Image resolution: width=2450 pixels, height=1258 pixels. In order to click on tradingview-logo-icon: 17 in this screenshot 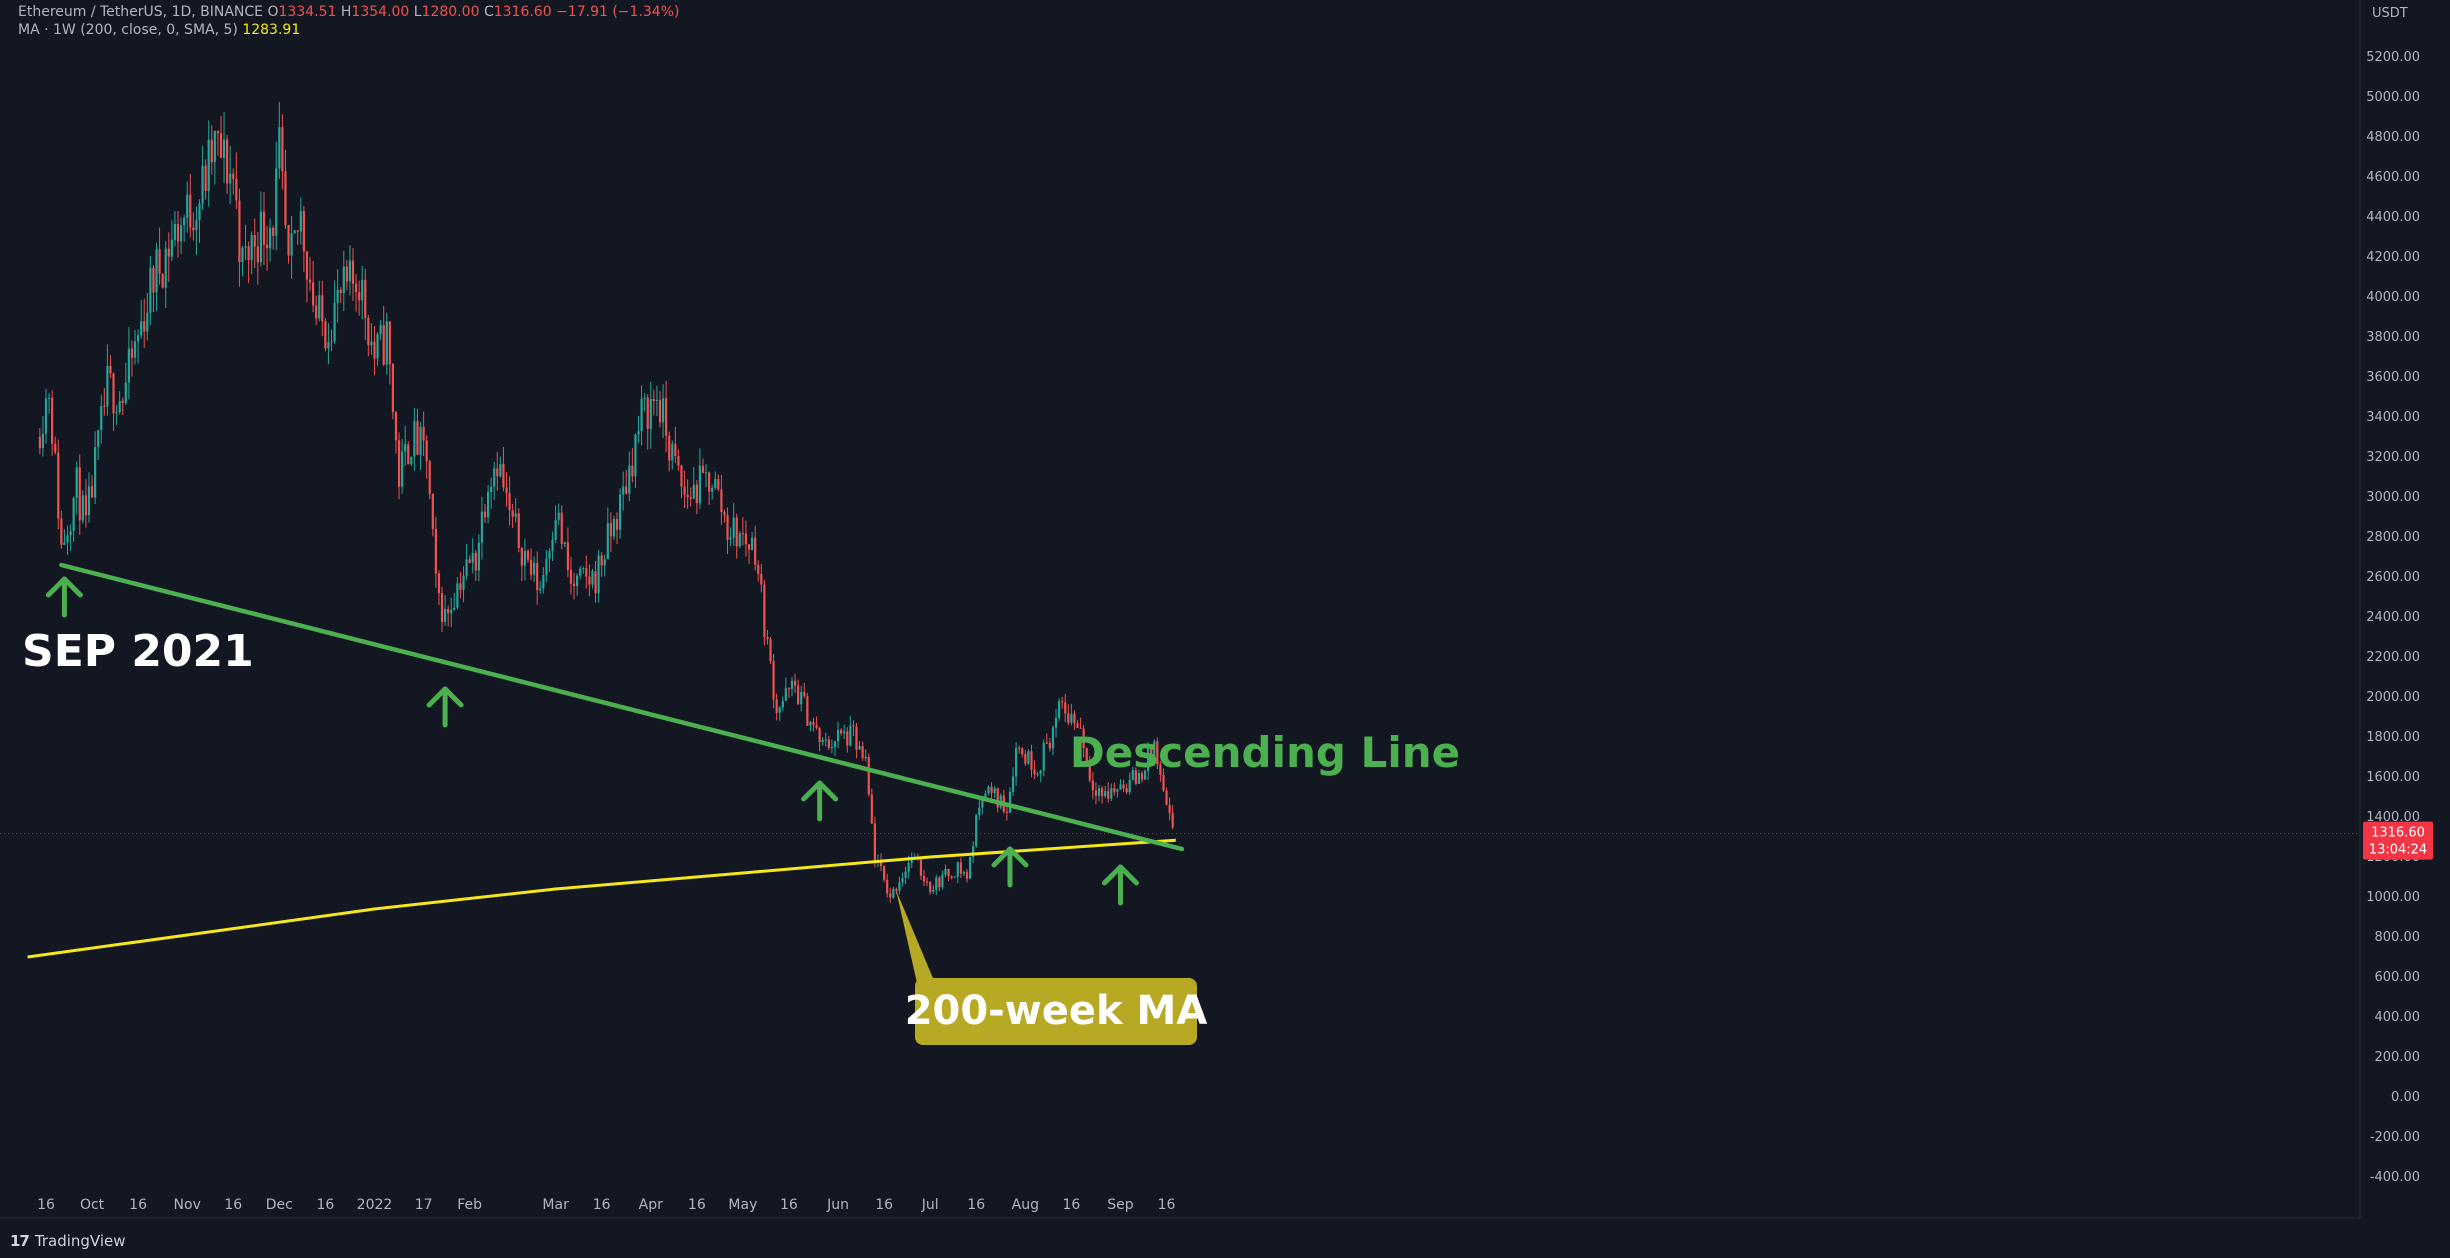, I will do `click(20, 1241)`.